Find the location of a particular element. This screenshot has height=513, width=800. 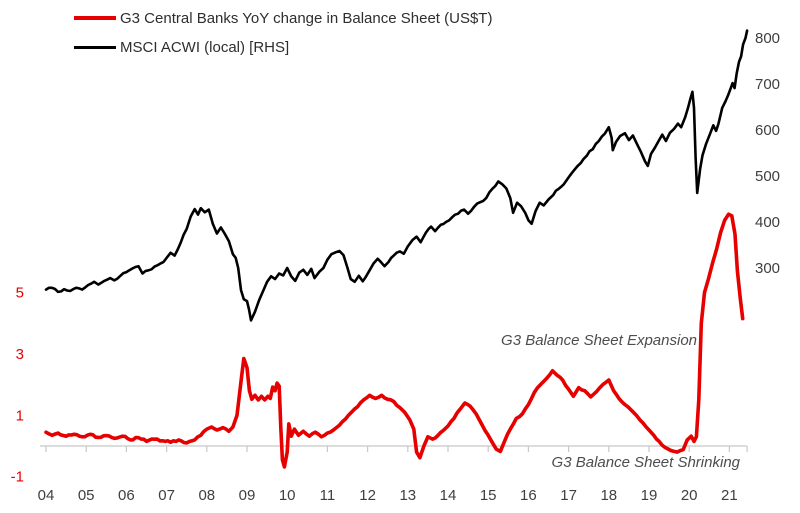

legend-swatch-g3-line is located at coordinates (95, 18).